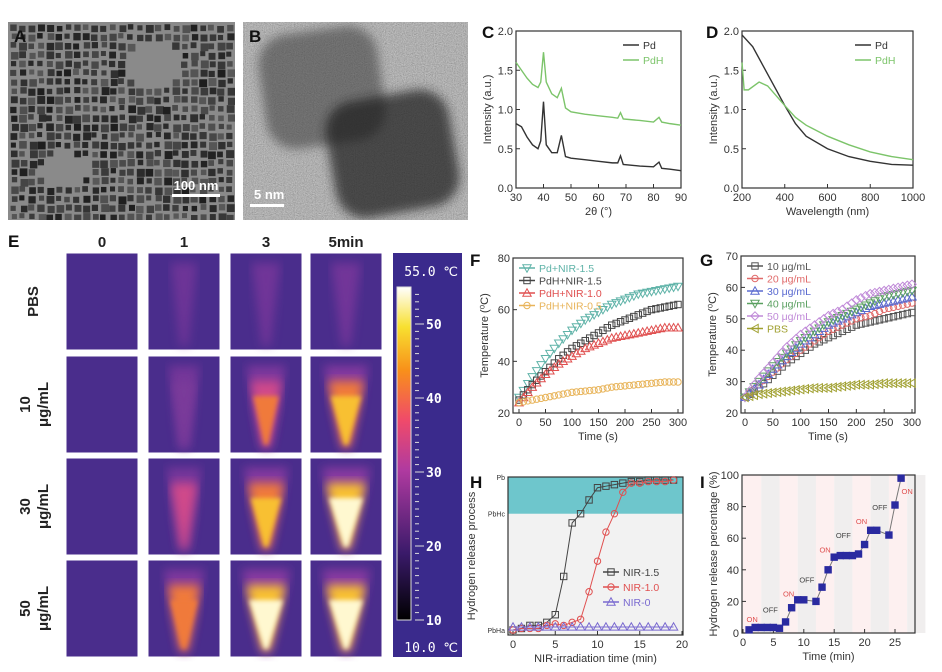 The image size is (942, 672). Describe the element at coordinates (504, 259) in the screenshot. I see `y-tick-label: 80` at that location.